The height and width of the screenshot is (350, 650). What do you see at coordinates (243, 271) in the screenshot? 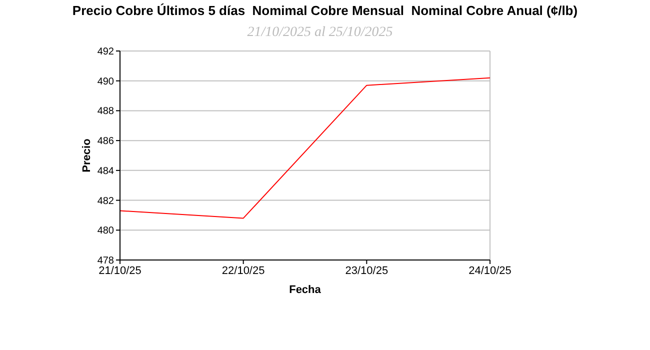
I see `x-tick-label: 22/10/25` at bounding box center [243, 271].